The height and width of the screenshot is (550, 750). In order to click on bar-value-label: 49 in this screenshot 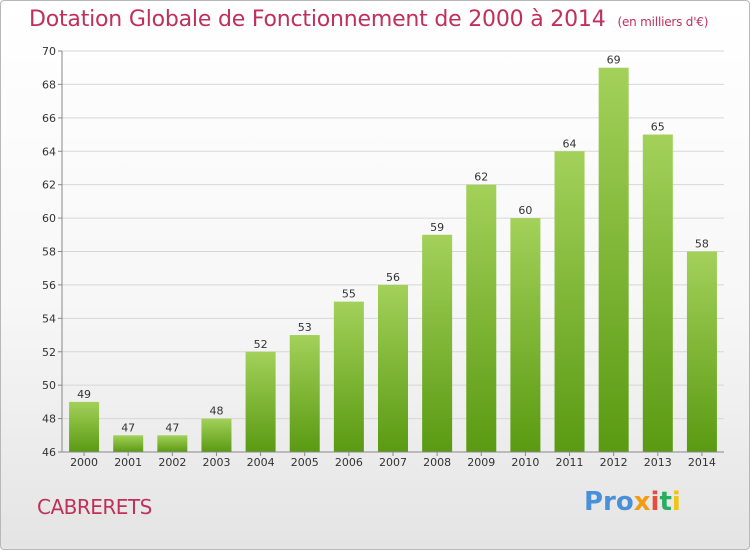, I will do `click(84, 394)`.